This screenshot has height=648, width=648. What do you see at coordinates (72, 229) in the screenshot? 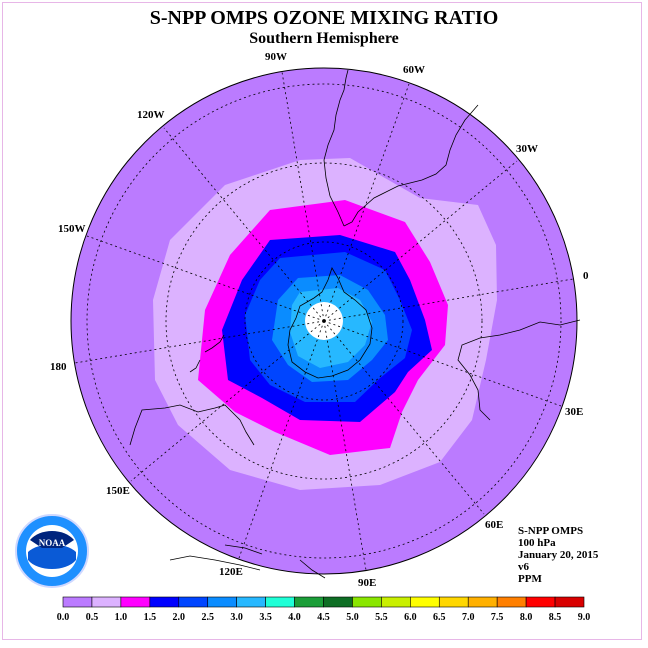
I see `lon-label-150w: 150W` at bounding box center [72, 229].